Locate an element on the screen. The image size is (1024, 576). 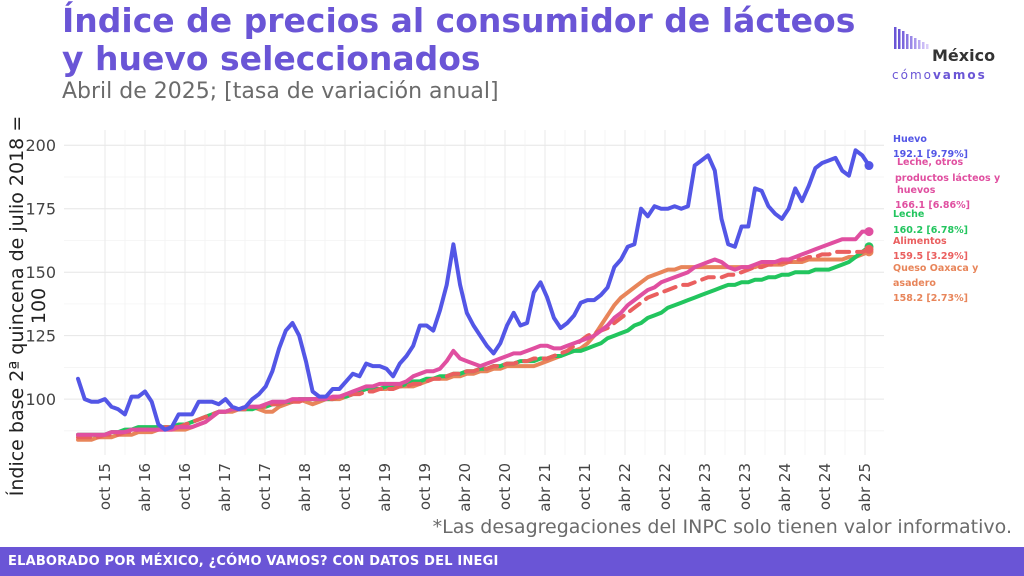
mexico-como-vamos-logo: México cómovamos is located at coordinates (952, 55).